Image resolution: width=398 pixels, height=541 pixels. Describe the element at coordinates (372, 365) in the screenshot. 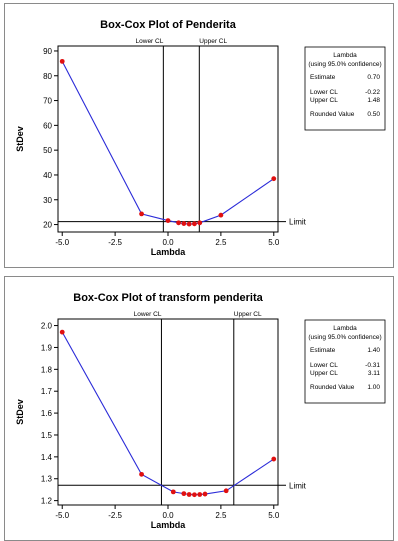

I see `legend-row-value: -0.31` at that location.